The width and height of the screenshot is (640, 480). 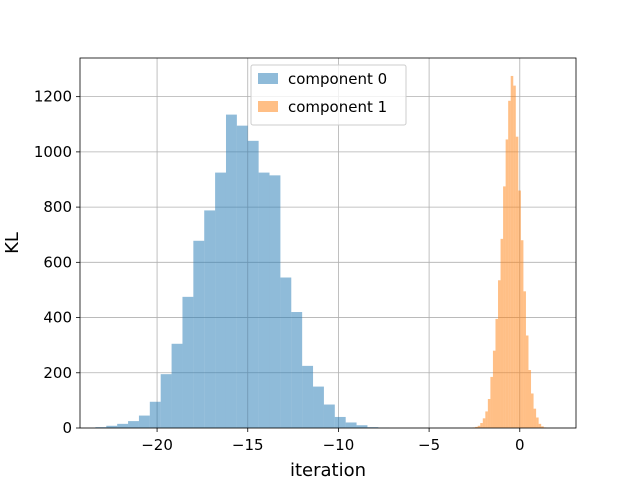 I want to click on x-tick-label: −5, so click(x=429, y=445).